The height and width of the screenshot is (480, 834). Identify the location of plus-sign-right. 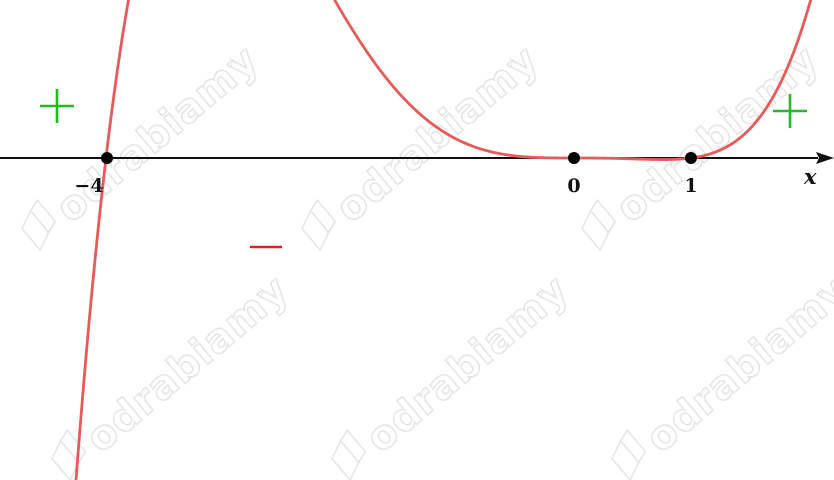
(790, 111).